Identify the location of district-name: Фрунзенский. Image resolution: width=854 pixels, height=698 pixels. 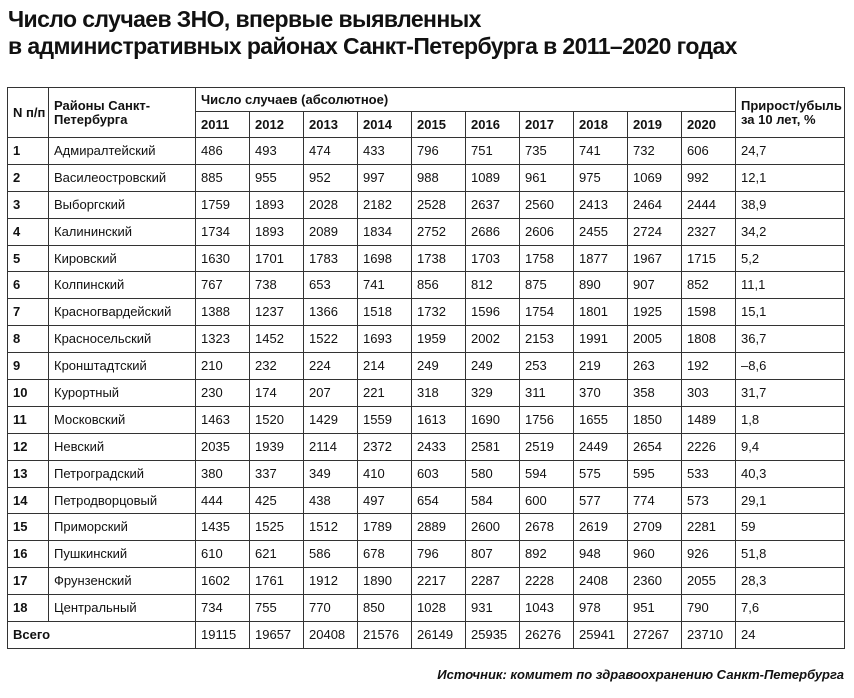
(122, 581).